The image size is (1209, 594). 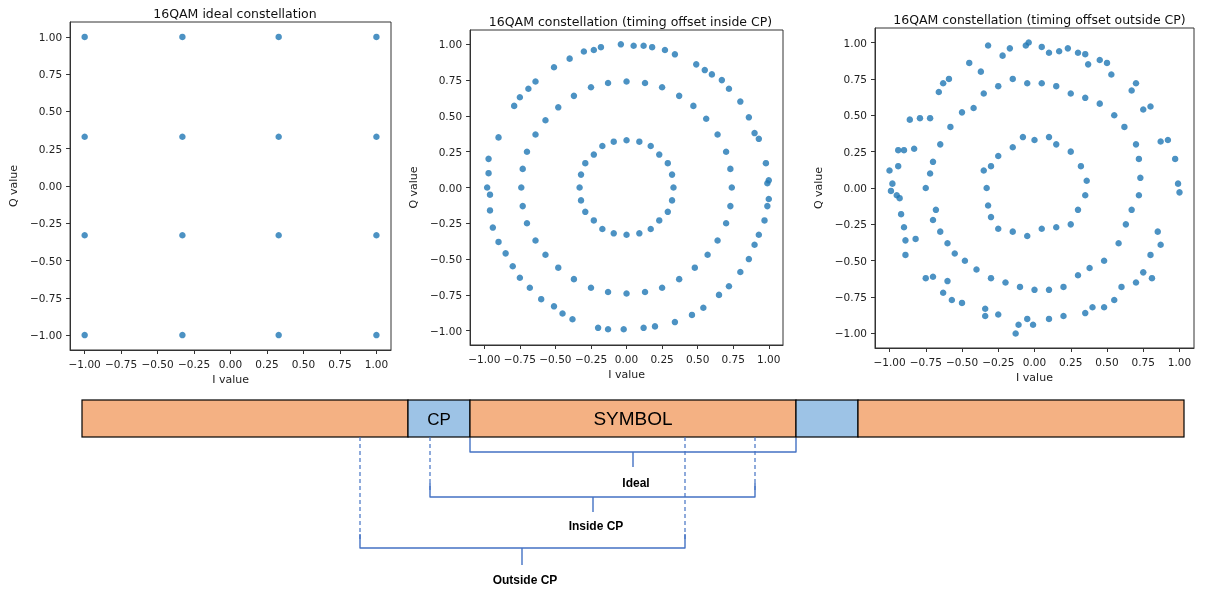 I want to click on text: SYMBOL, so click(x=633, y=418).